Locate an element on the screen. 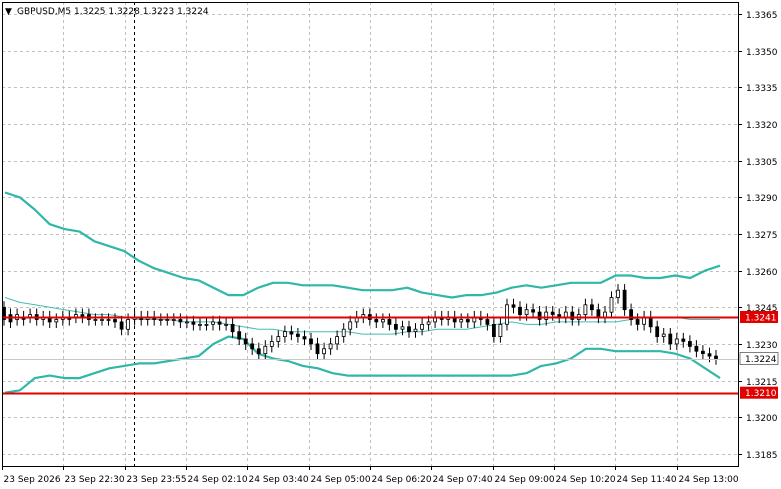 Image resolution: width=781 pixels, height=489 pixels. level-label: 1.3210 is located at coordinates (761, 394).